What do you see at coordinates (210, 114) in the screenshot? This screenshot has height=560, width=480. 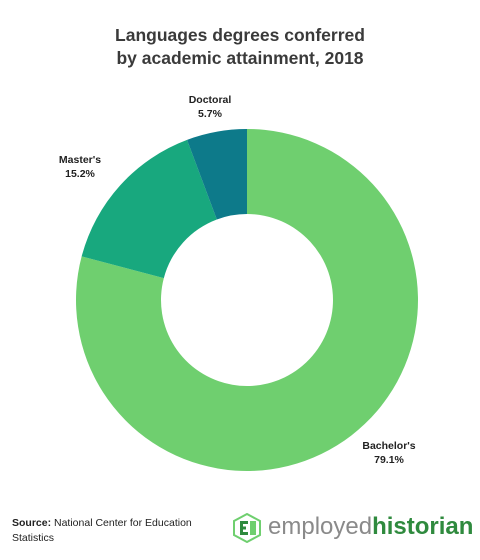 I see `slice-value-doctoral: 5.7%` at bounding box center [210, 114].